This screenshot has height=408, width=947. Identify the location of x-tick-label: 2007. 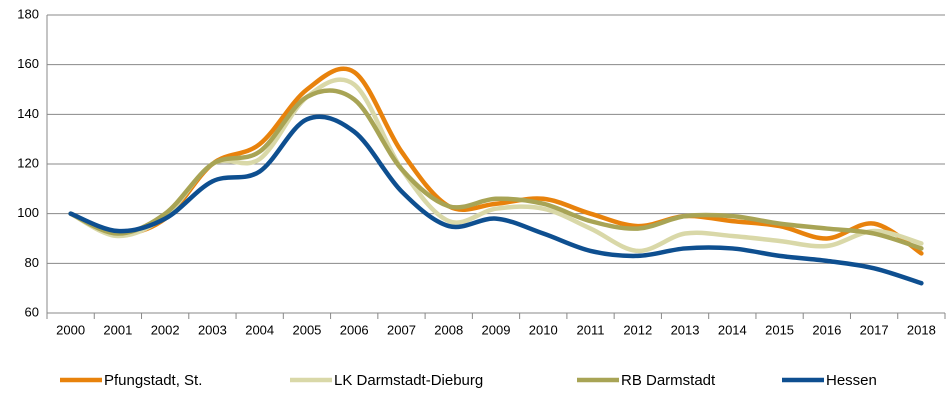
(401, 329).